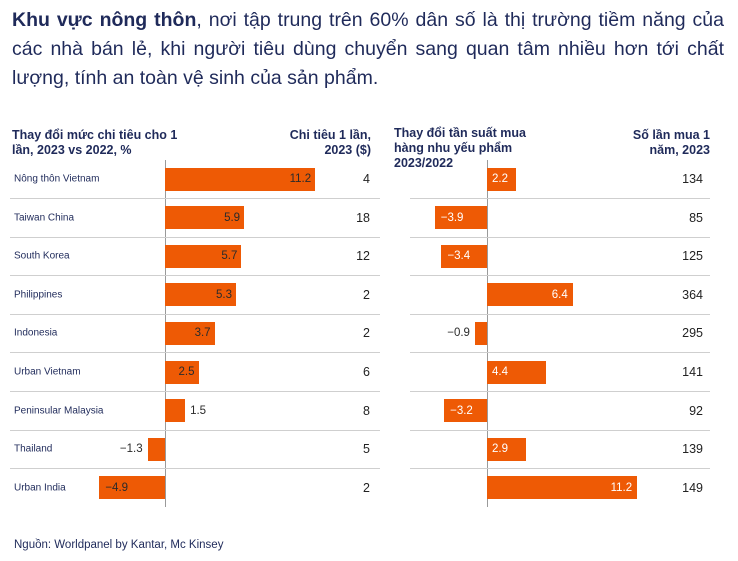 This screenshot has width=738, height=561. I want to click on right-column-title: Số lần mua 1 năm, 2023, so click(671, 142).